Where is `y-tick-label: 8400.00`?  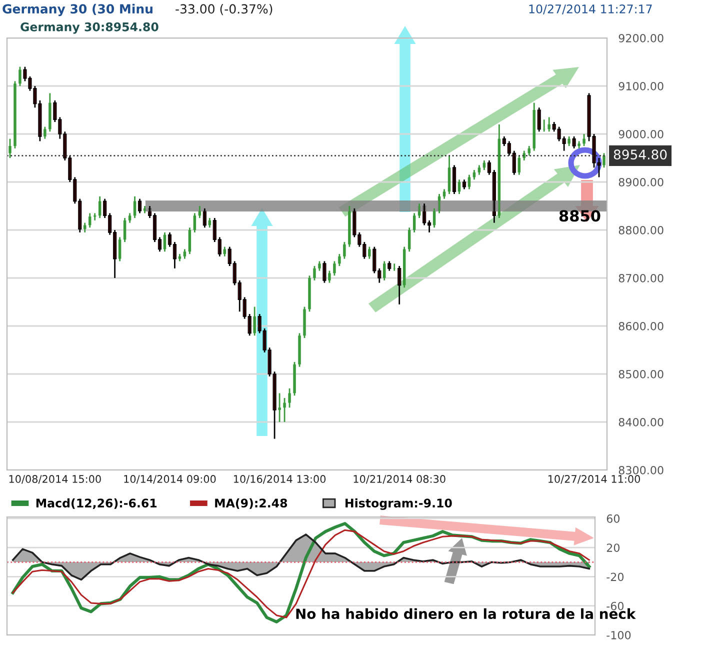 y-tick-label: 8400.00 is located at coordinates (641, 422).